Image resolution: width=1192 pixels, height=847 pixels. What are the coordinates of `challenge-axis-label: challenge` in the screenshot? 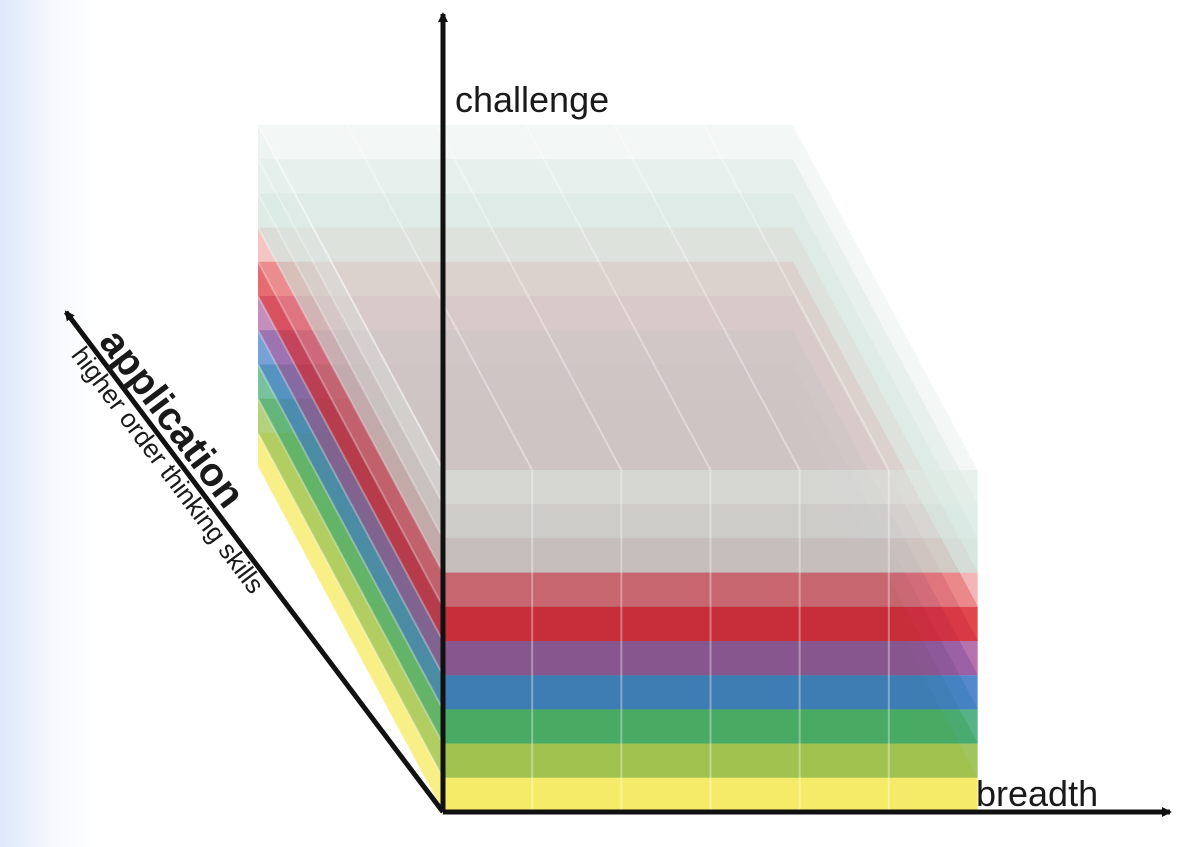 It's located at (532, 99).